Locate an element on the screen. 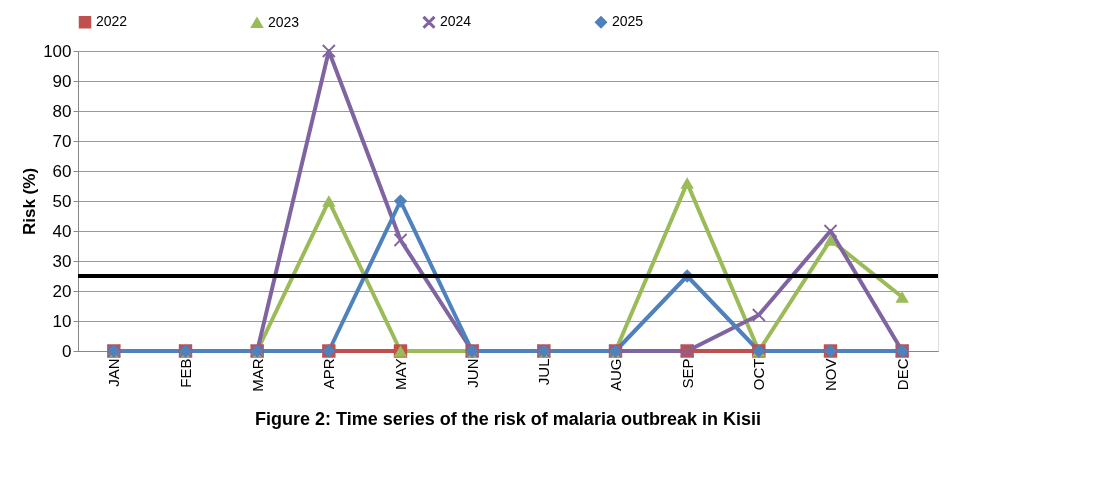  x-tick-label: OCT is located at coordinates (759, 374).